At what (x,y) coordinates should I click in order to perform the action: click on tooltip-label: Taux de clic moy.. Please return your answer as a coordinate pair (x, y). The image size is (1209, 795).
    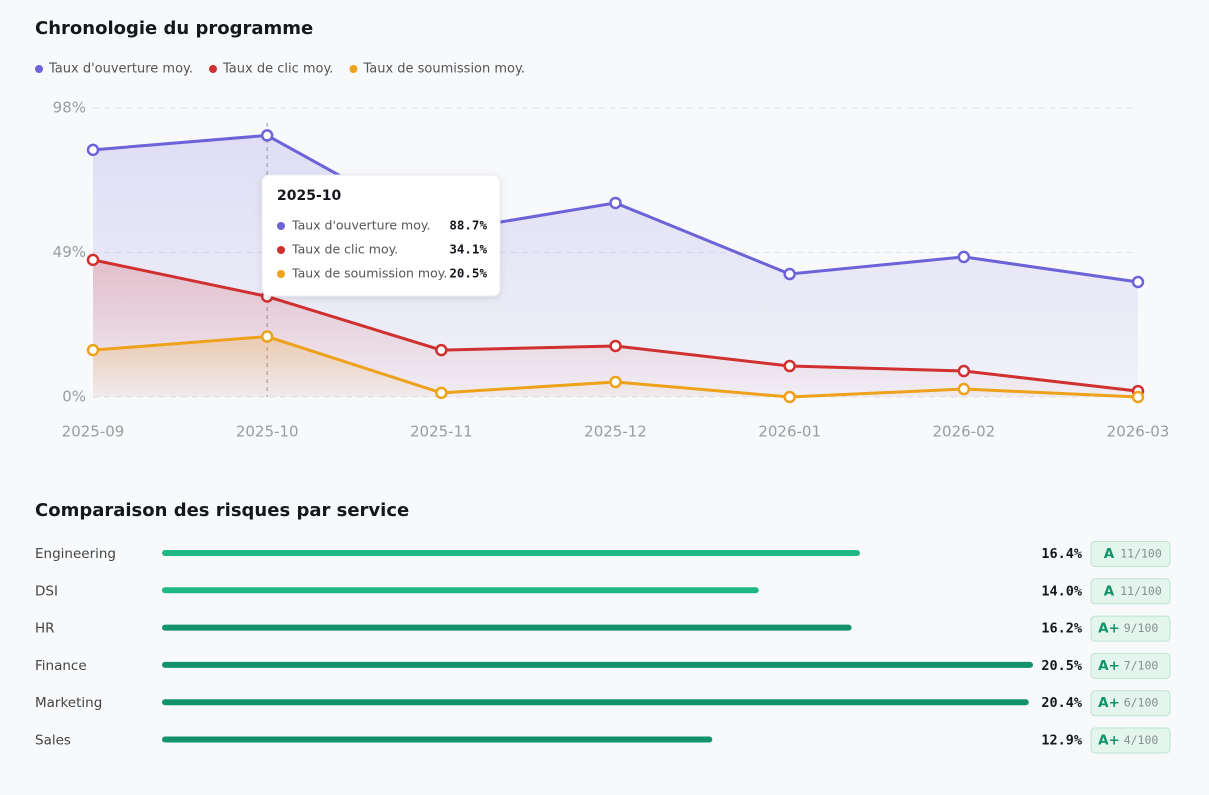
    Looking at the image, I should click on (344, 249).